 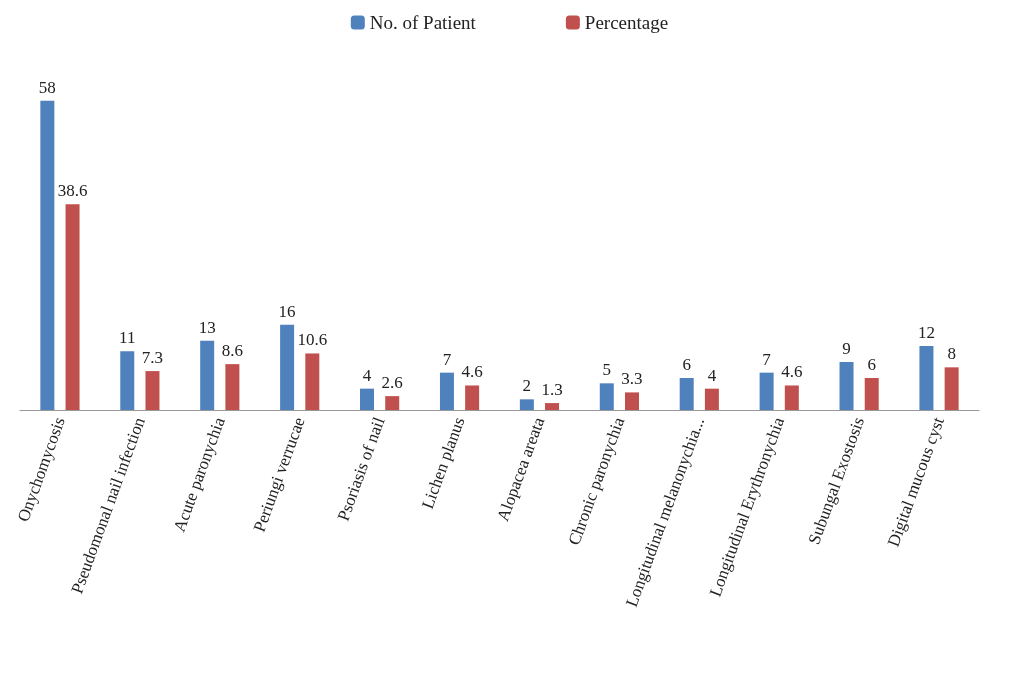 What do you see at coordinates (552, 390) in the screenshot?
I see `data-label: 1.3` at bounding box center [552, 390].